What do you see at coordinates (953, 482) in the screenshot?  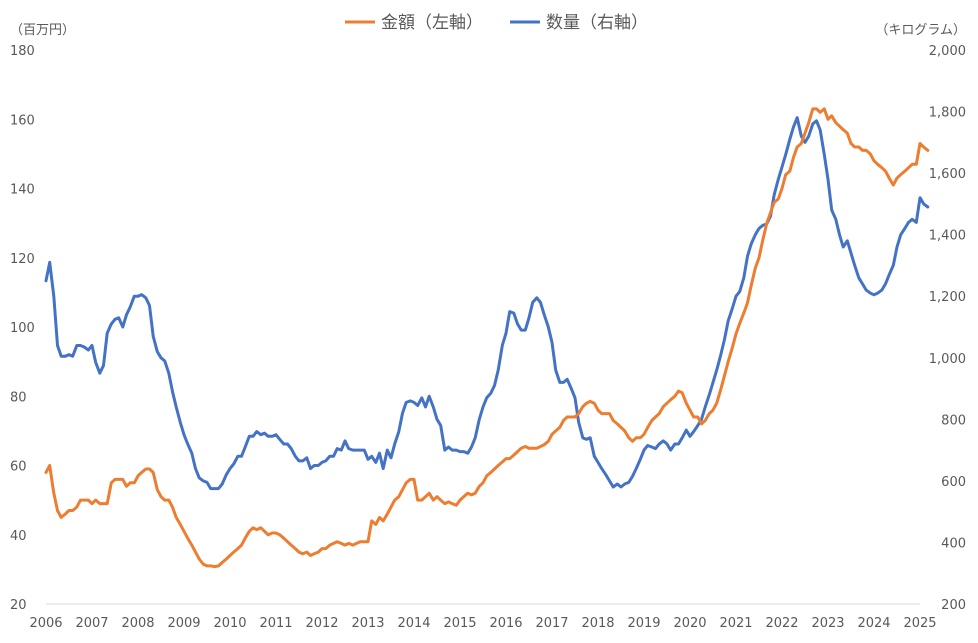 I see `right-tick-label: 600` at bounding box center [953, 482].